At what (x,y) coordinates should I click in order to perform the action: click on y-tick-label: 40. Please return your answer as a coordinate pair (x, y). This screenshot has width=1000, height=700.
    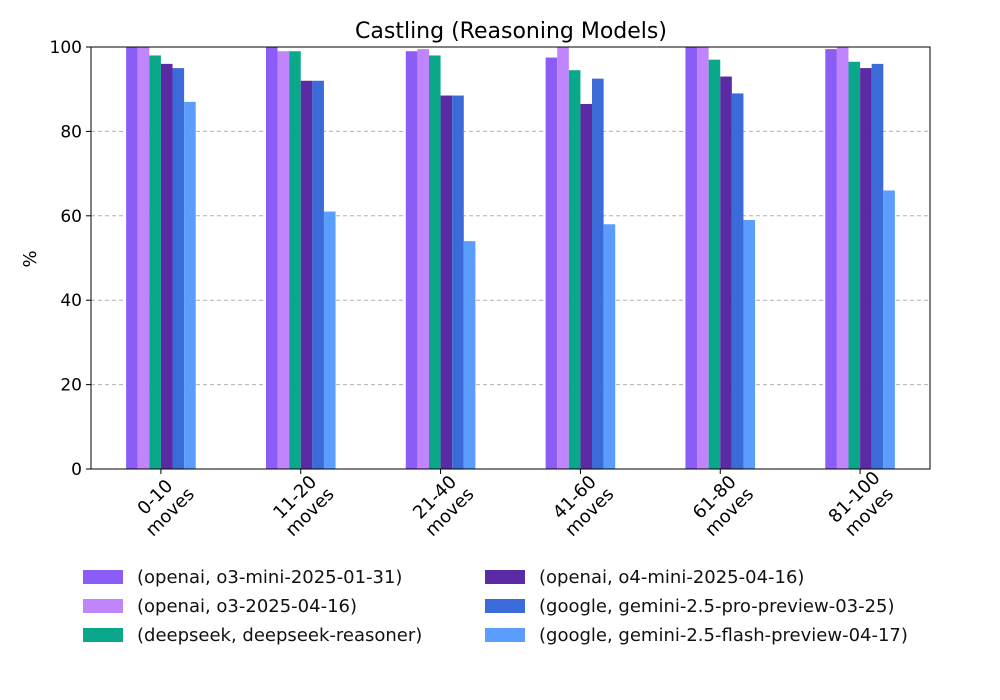
    Looking at the image, I should click on (71, 301).